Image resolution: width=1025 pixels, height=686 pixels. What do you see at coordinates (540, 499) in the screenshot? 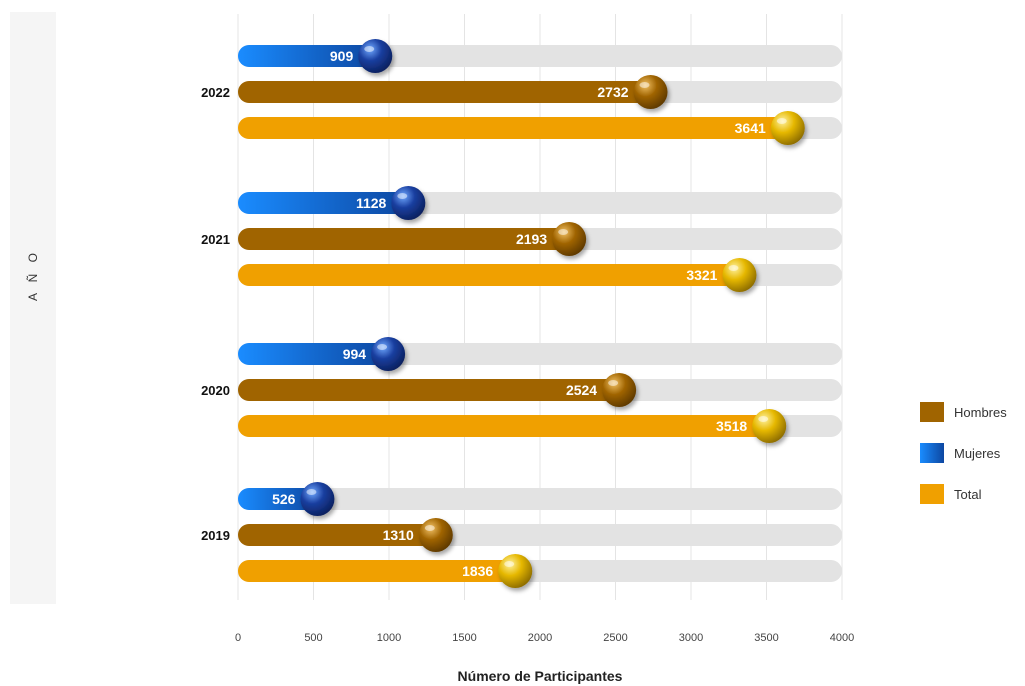
I see `bar-track` at bounding box center [540, 499].